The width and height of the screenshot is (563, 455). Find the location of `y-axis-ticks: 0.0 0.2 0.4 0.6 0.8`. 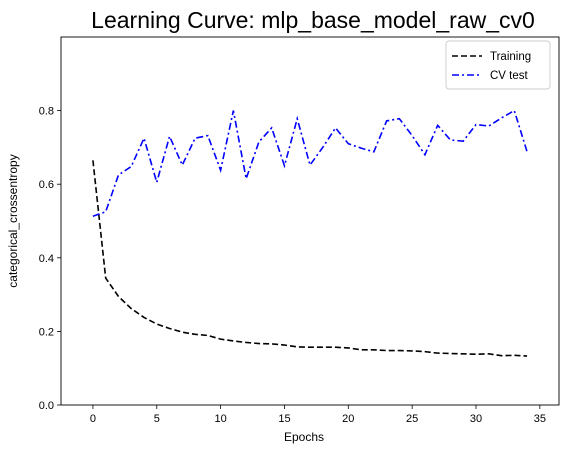

y-axis-ticks: 0.0 0.2 0.4 0.6 0.8 is located at coordinates (50, 259).